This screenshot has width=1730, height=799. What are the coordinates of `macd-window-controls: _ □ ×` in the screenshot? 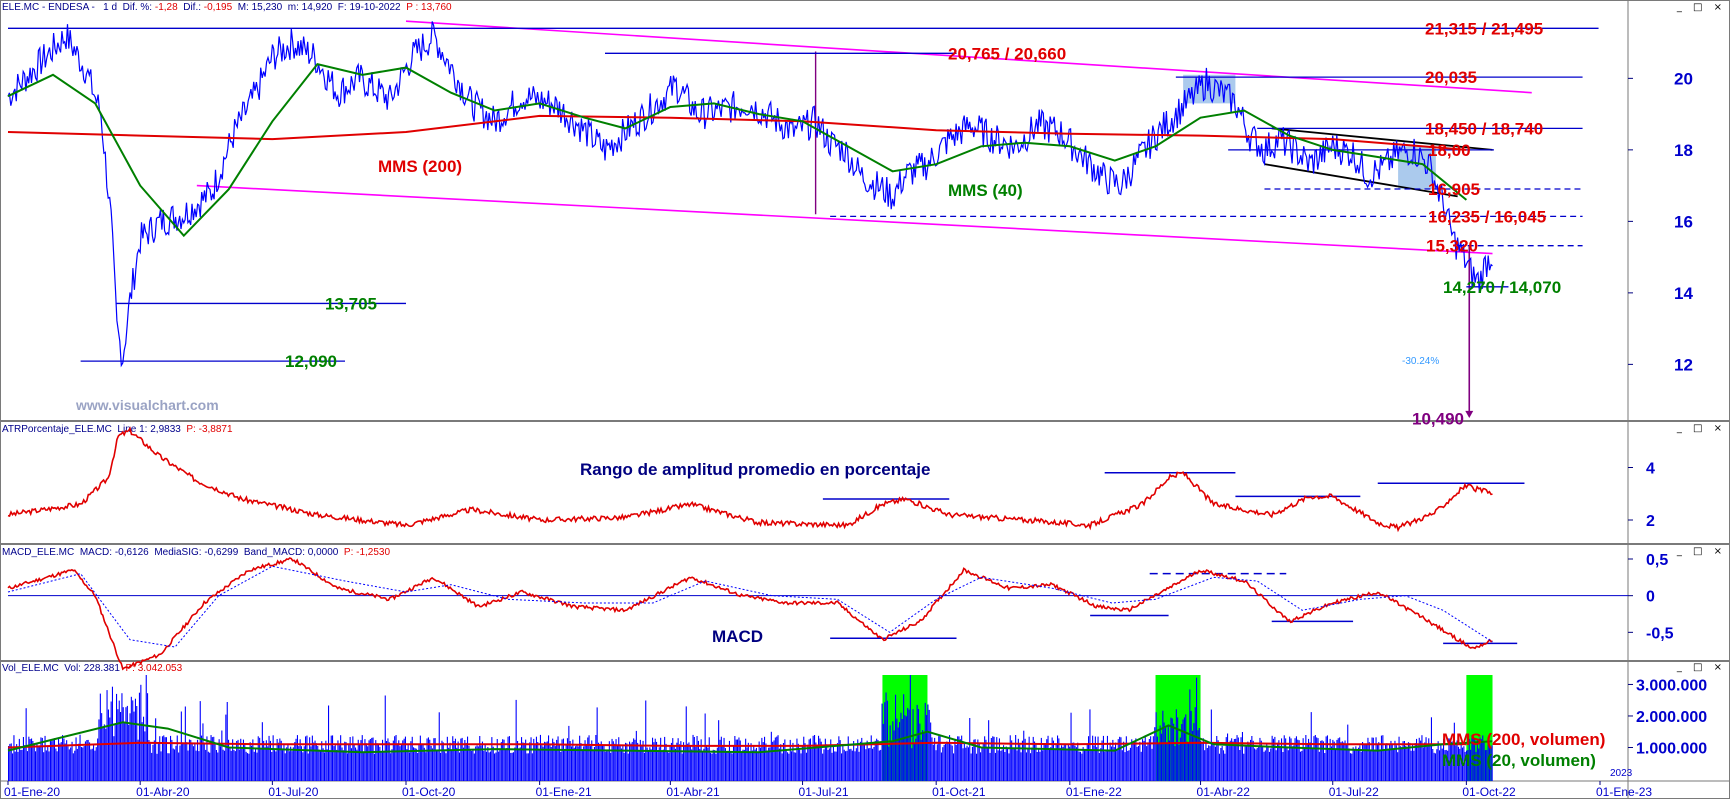 It's located at (1701, 551).